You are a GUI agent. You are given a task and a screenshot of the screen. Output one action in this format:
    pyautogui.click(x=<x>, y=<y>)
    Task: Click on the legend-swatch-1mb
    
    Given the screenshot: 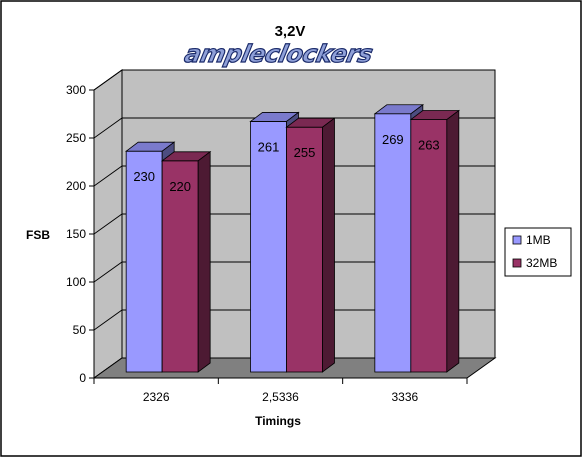 What is the action you would take?
    pyautogui.click(x=517, y=240)
    